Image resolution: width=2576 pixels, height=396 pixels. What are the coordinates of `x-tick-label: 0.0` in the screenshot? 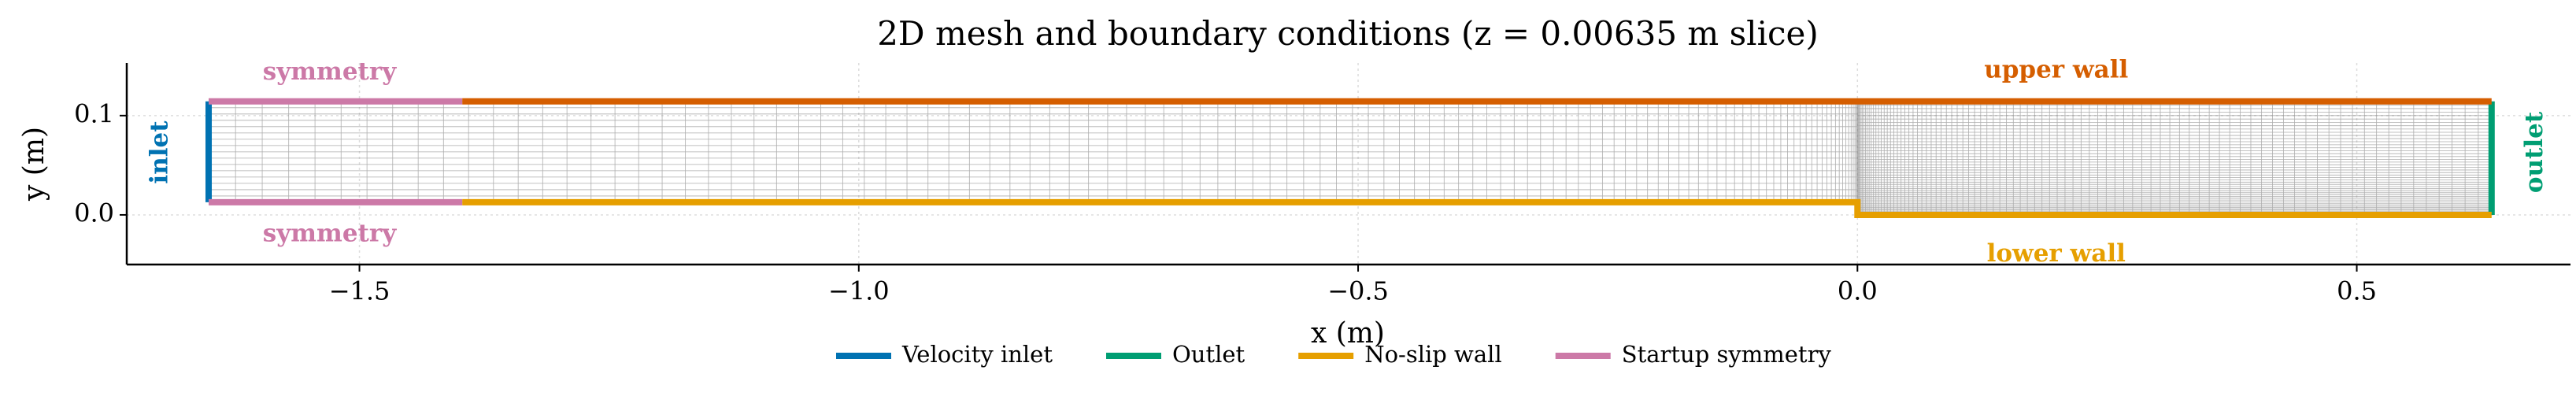 It's located at (1858, 291).